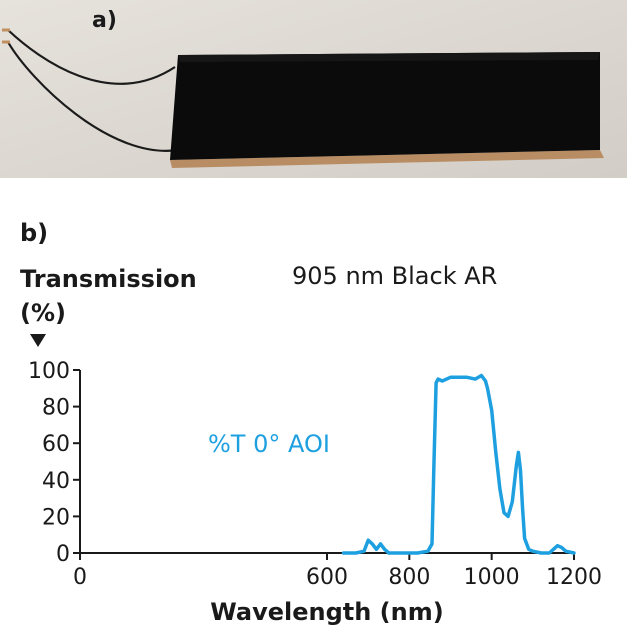 This screenshot has width=627, height=640. What do you see at coordinates (63, 554) in the screenshot?
I see `y-tick-label: 0` at bounding box center [63, 554].